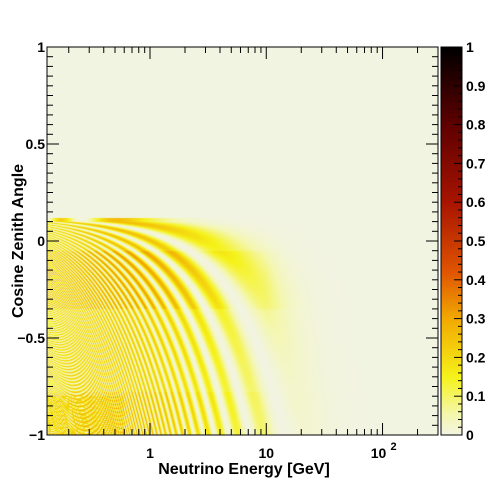  What do you see at coordinates (470, 47) in the screenshot?
I see `colorbar-tick-label: 1` at bounding box center [470, 47].